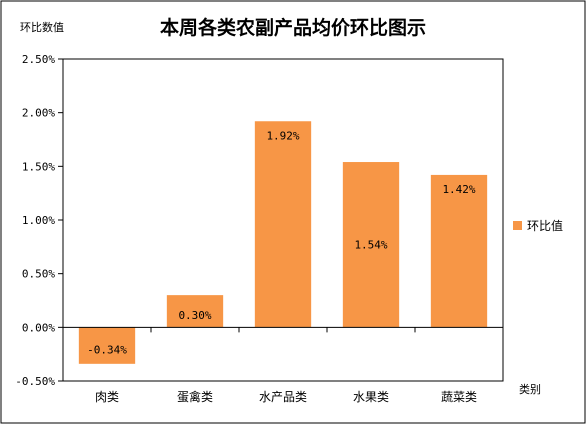 The width and height of the screenshot is (586, 424). Describe the element at coordinates (545, 225) in the screenshot. I see `legend-label: 环比值` at that location.